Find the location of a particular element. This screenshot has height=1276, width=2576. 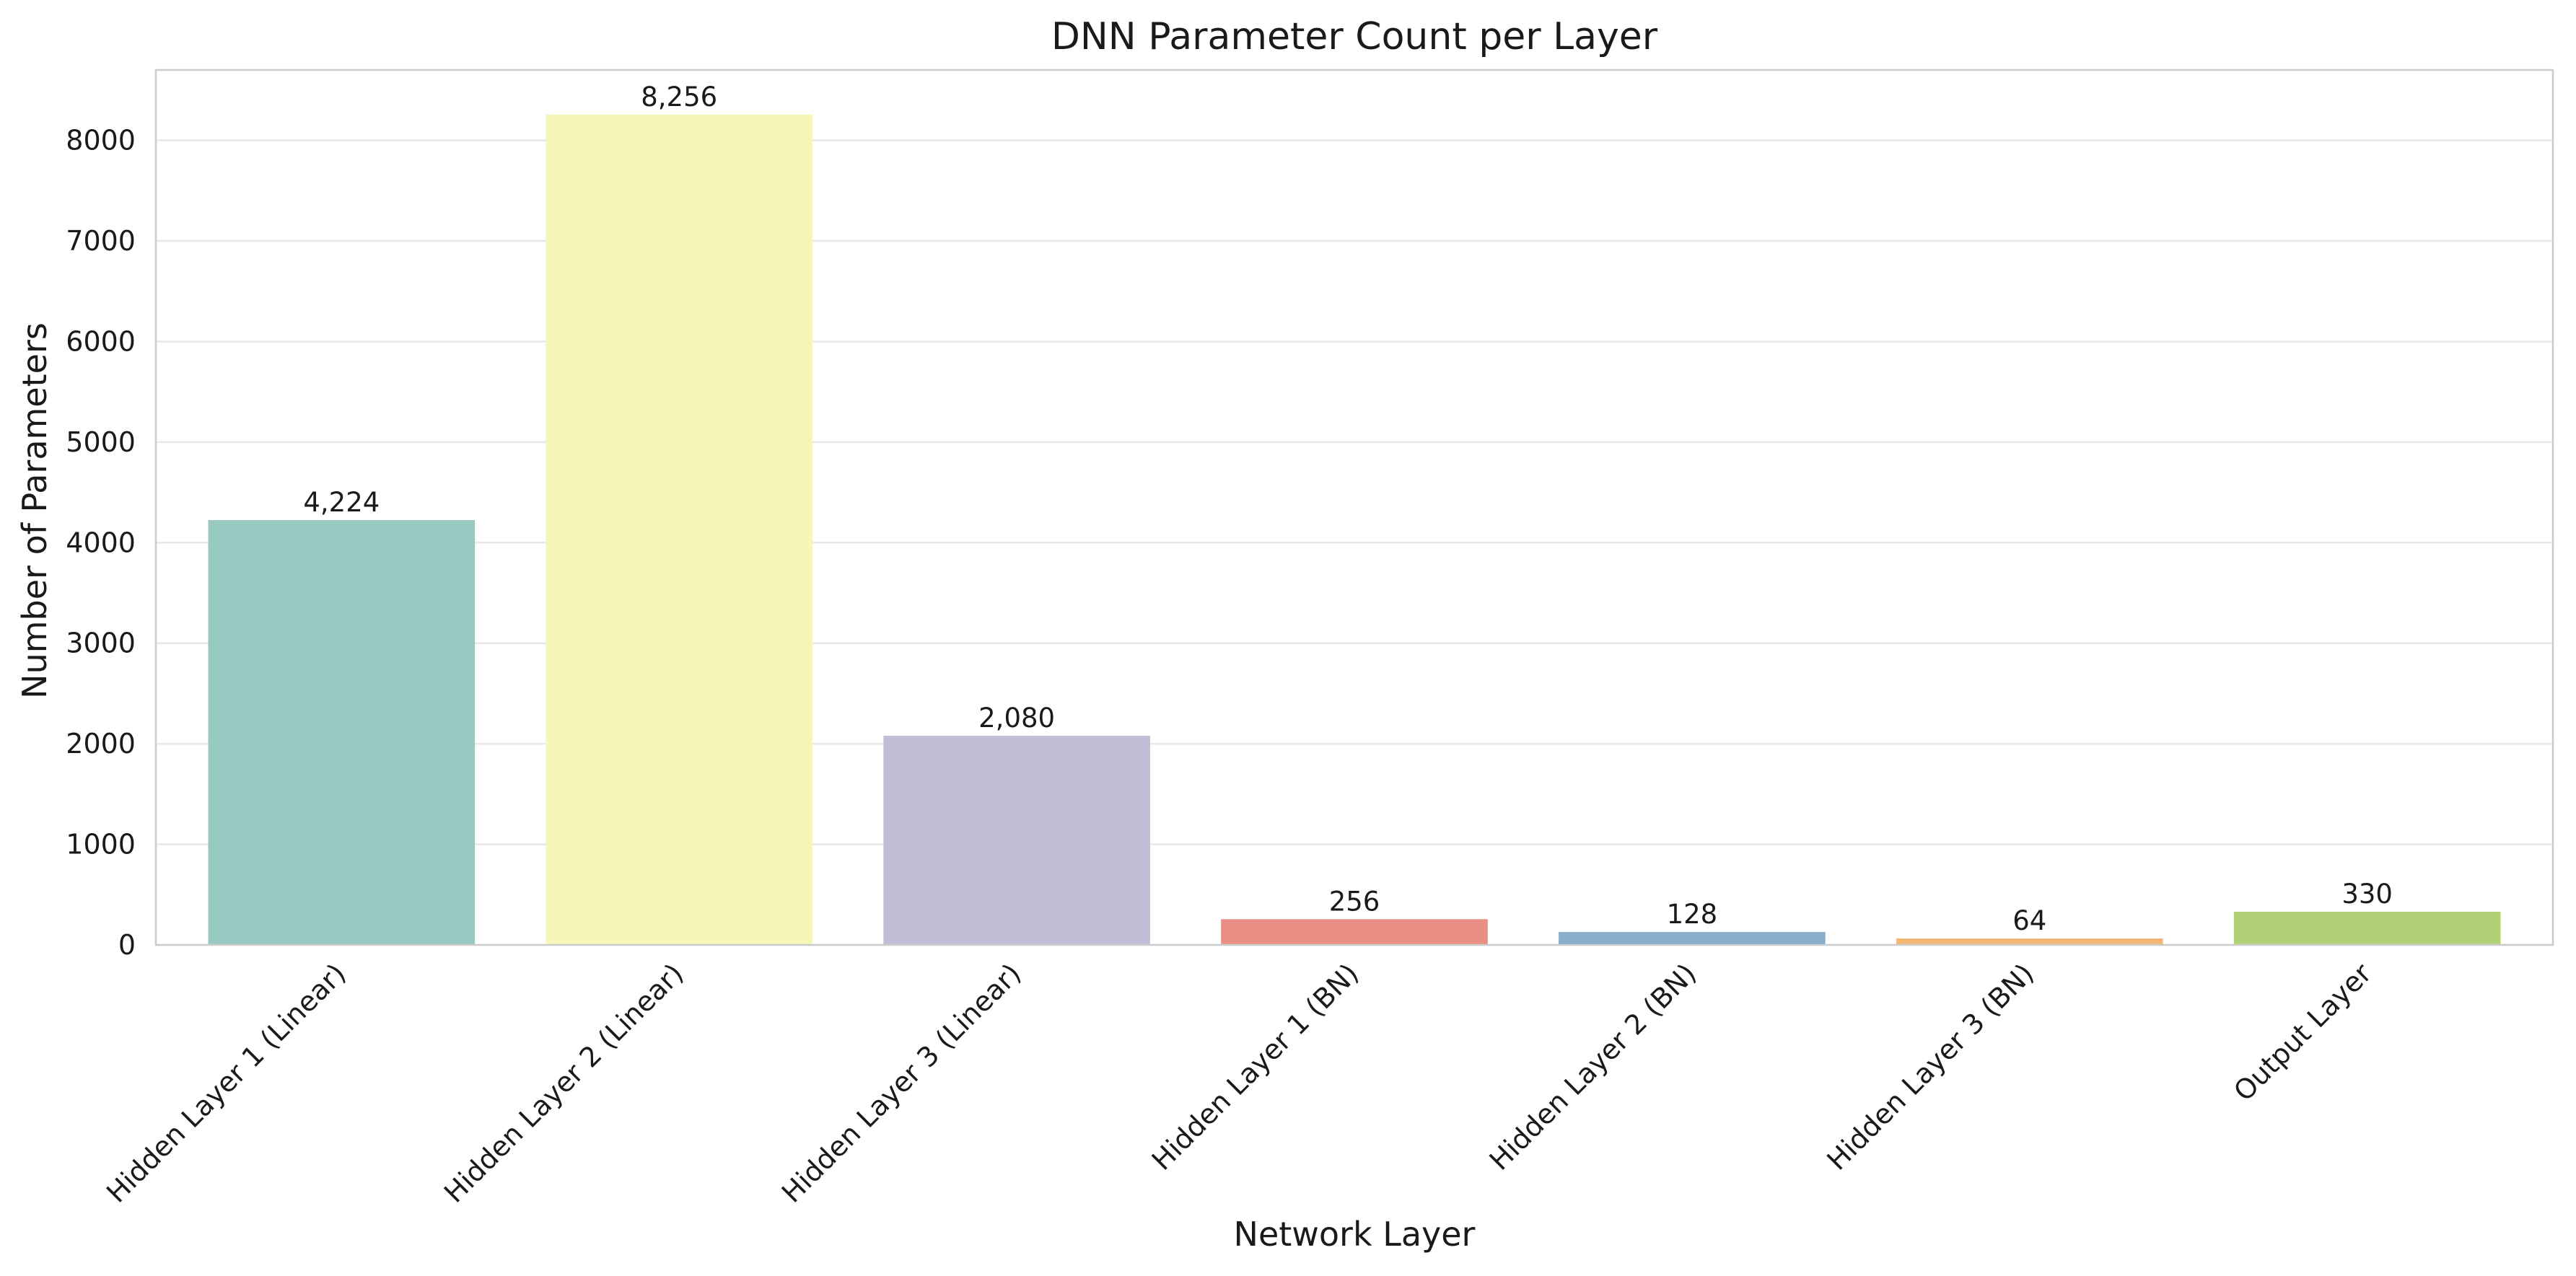

y-axis-label: Number of Parameters is located at coordinates (34, 510).